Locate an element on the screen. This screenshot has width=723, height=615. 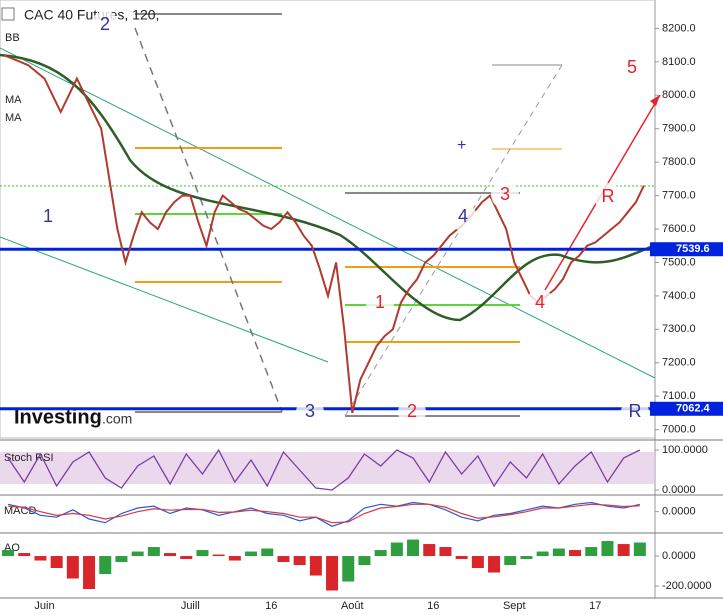
x-tick-label: Sept is located at coordinates (514, 606).